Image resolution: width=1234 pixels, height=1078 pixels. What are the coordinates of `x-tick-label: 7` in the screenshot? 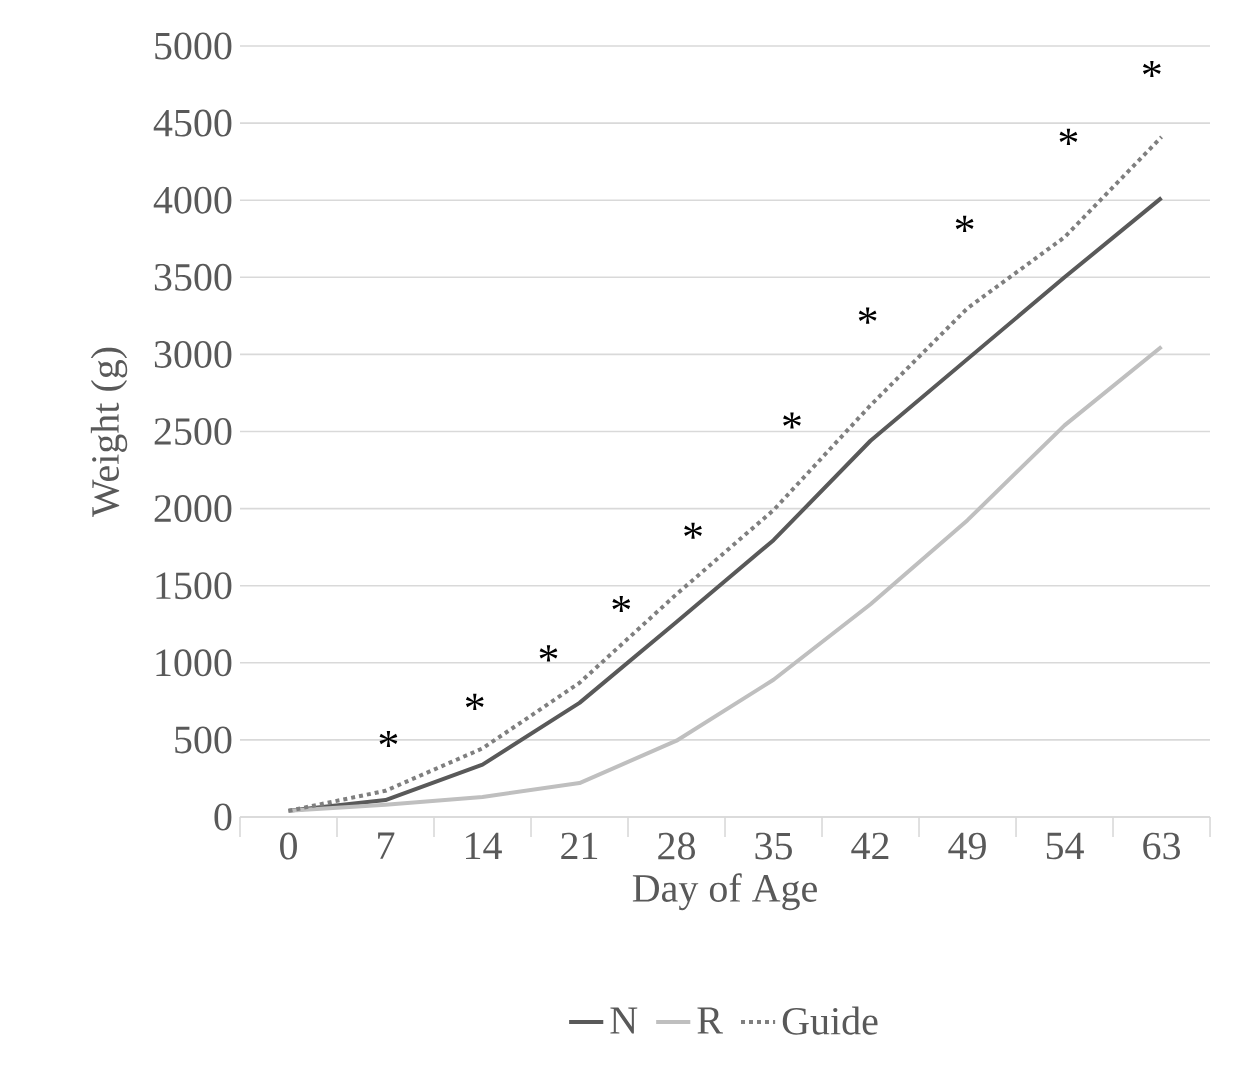 It's located at (386, 845).